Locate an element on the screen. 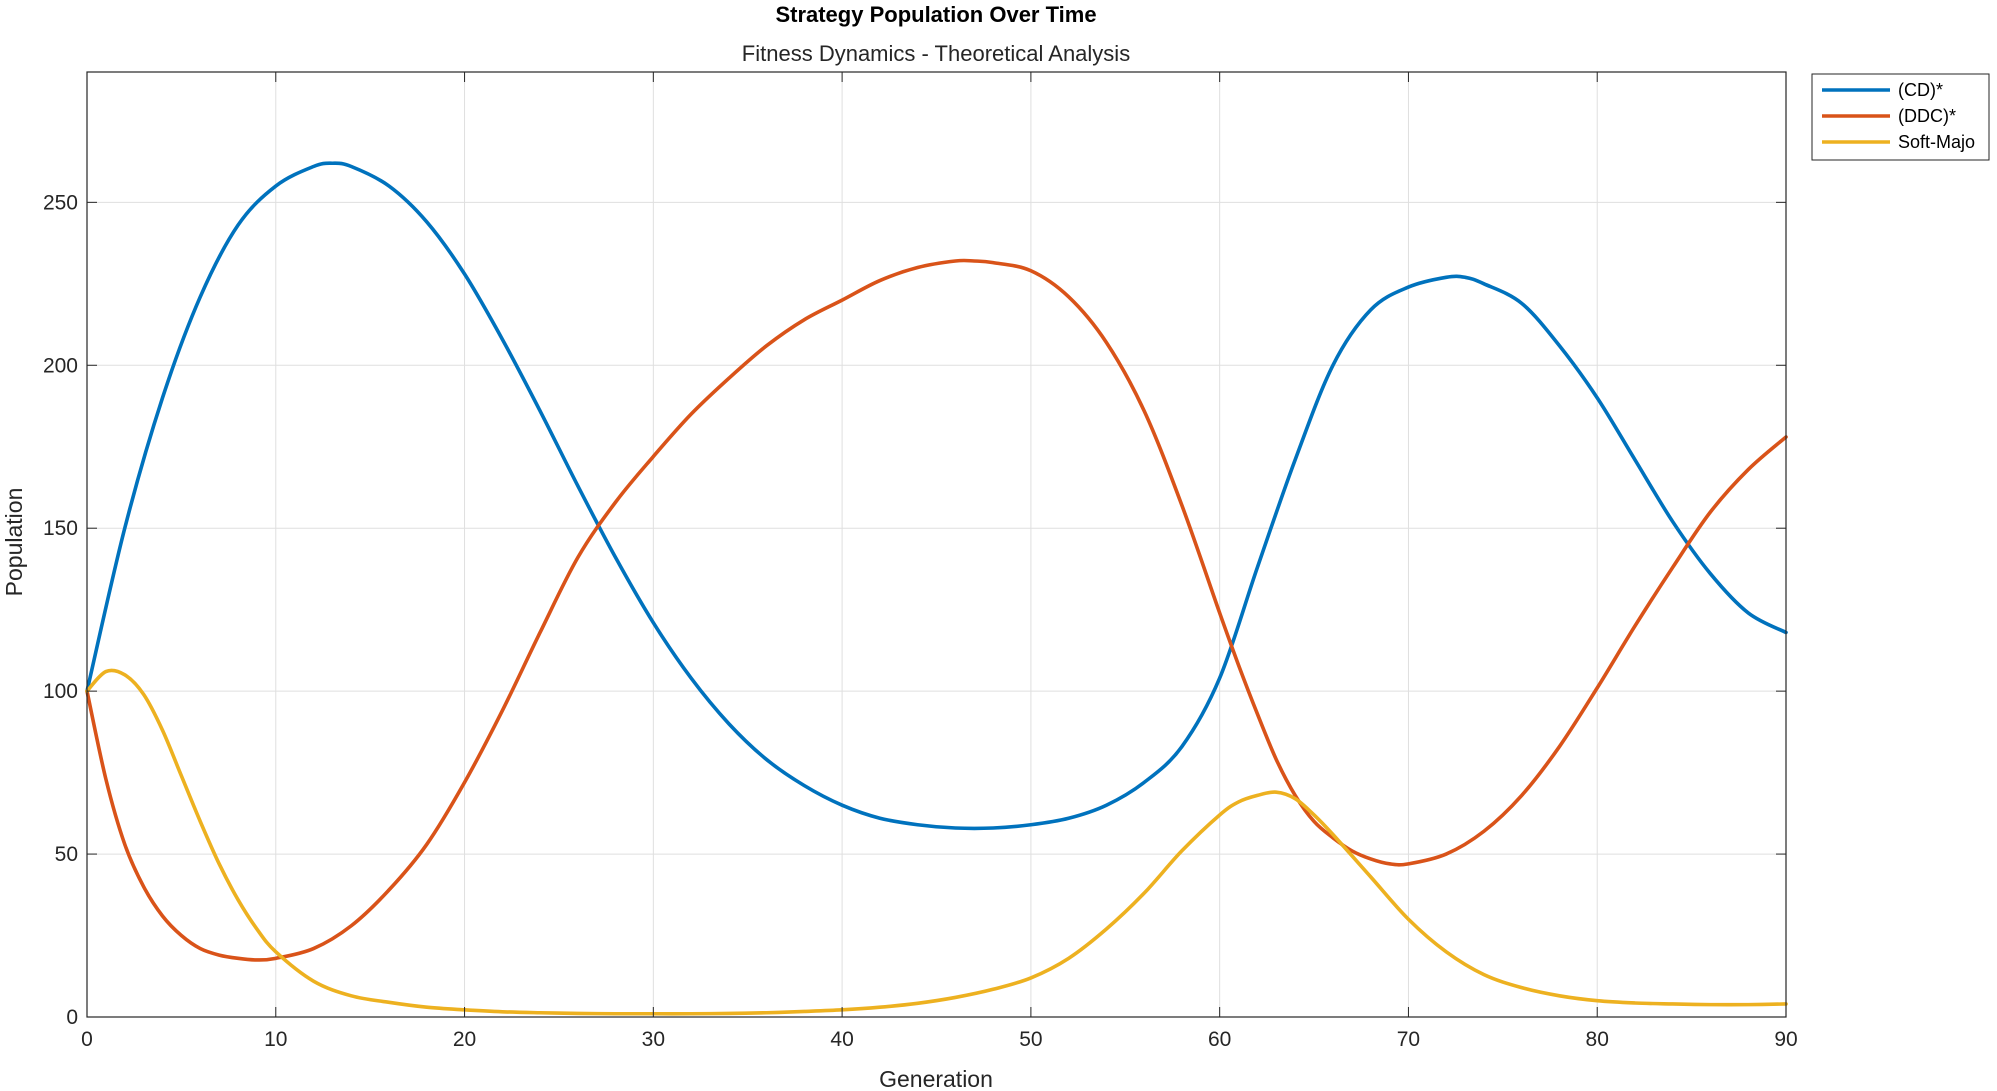 The image size is (1997, 1091). legend-entry-1: (CD)* is located at coordinates (1920, 90).